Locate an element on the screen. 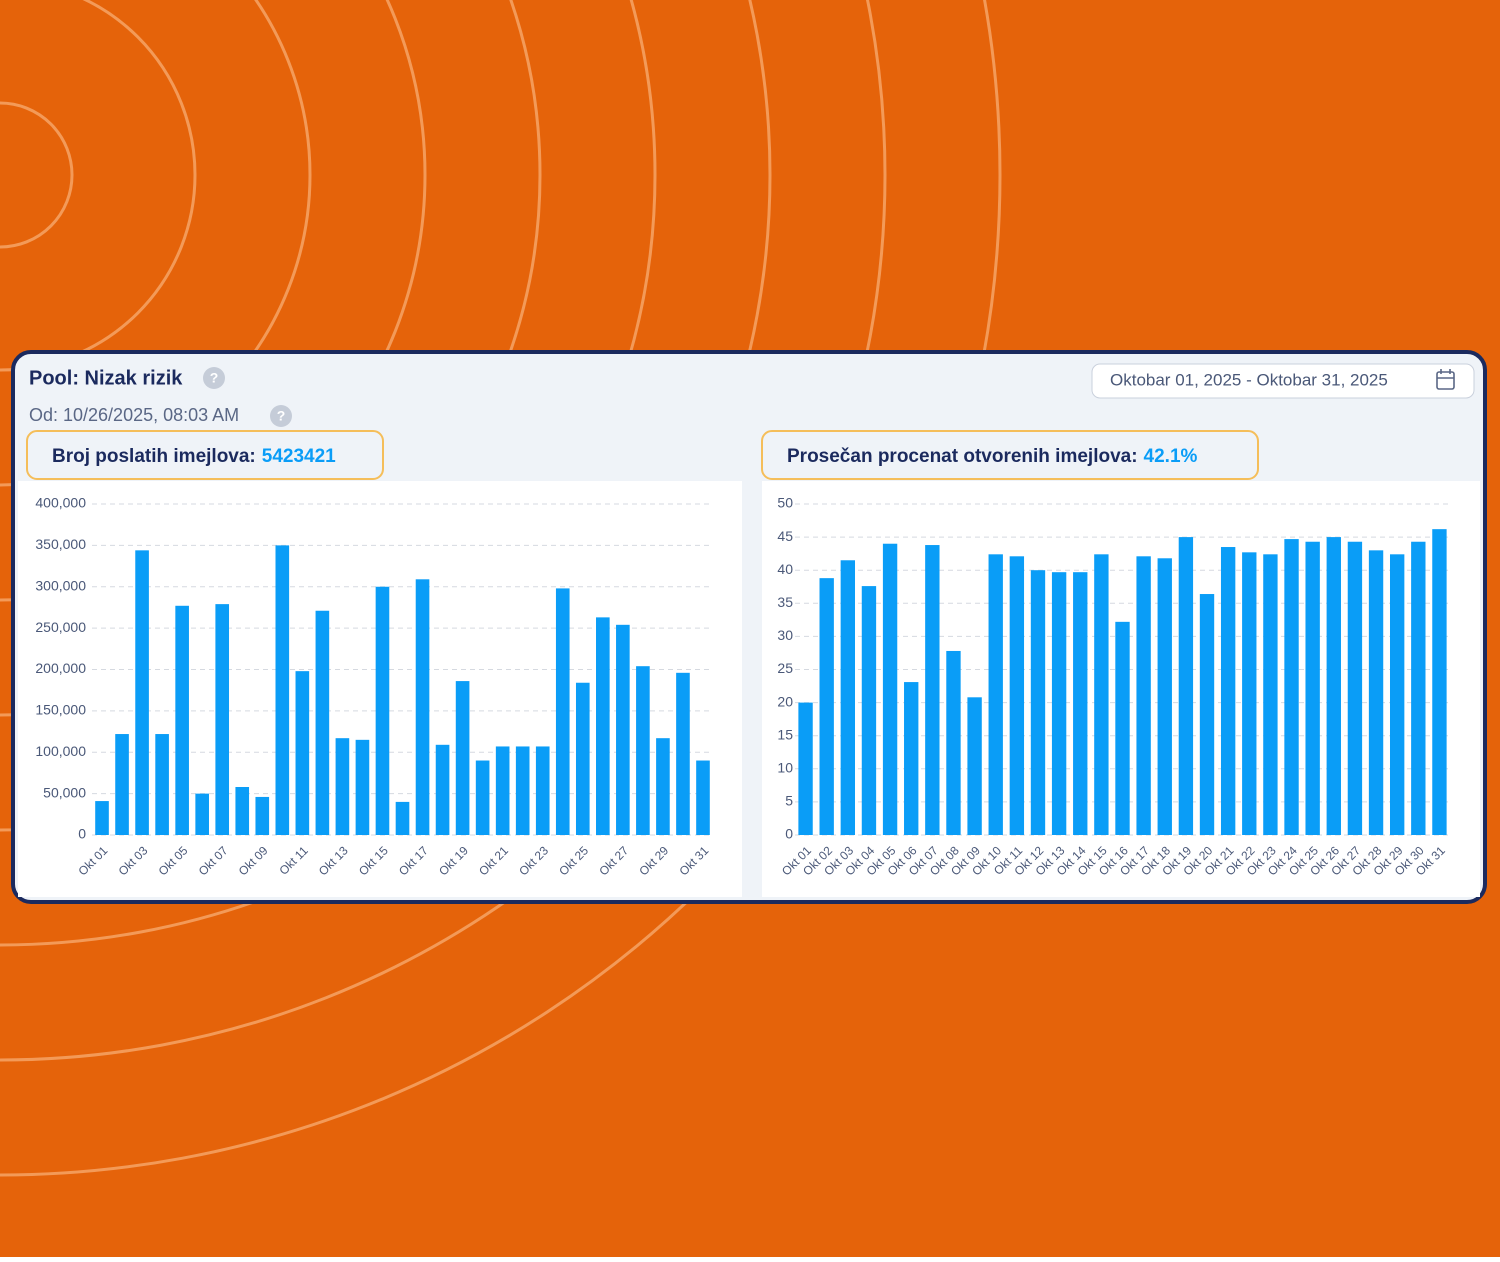 This screenshot has height=1262, width=1500. y-tick-label: 50,000 is located at coordinates (64, 792).